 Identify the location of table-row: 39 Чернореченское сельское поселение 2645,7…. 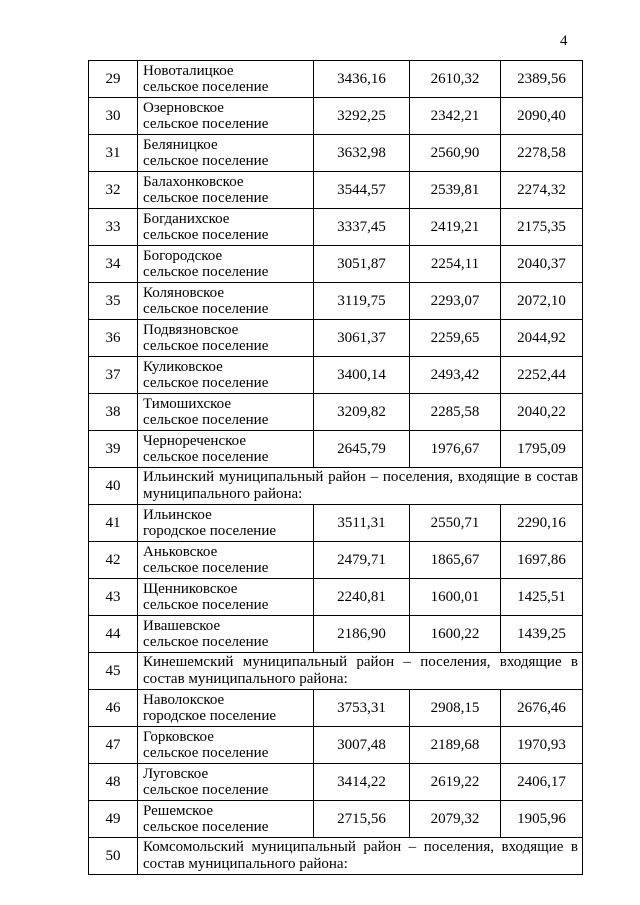
(335, 449).